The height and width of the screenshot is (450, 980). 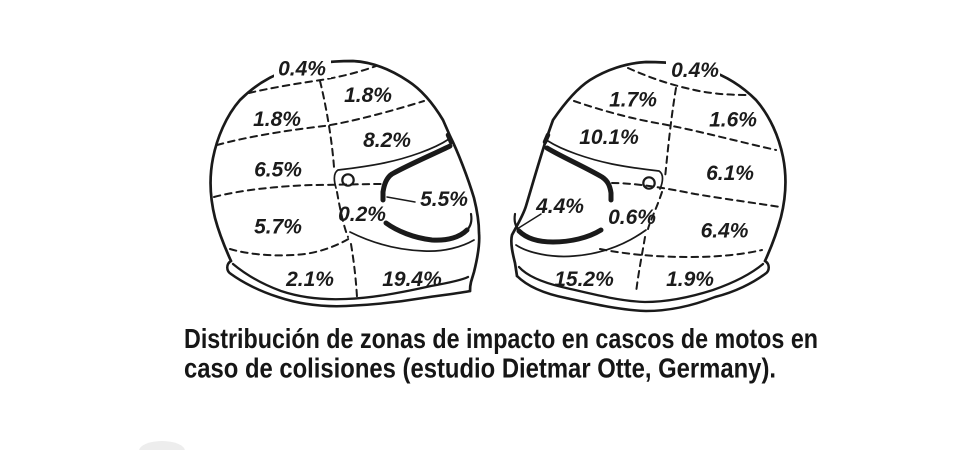 I want to click on svg-text: 1.9%, so click(x=690, y=279).